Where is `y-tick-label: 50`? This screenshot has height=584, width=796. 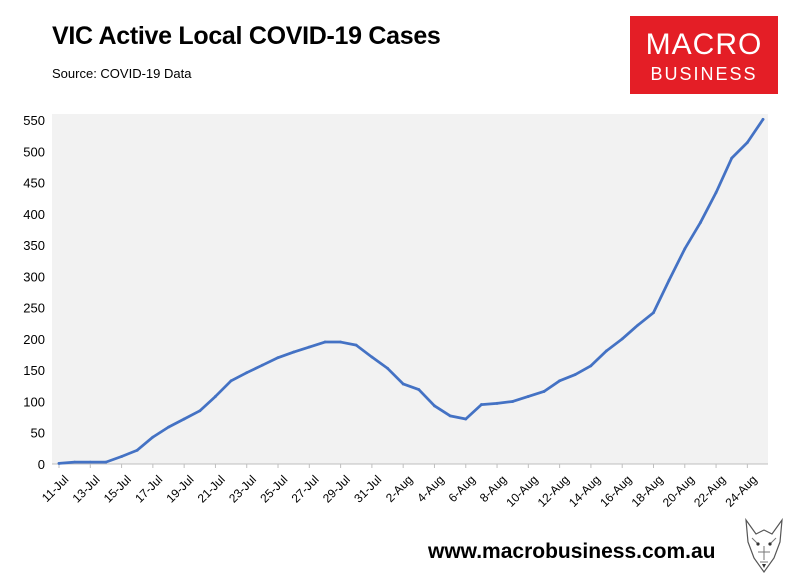
y-tick-label: 50 is located at coordinates (38, 433).